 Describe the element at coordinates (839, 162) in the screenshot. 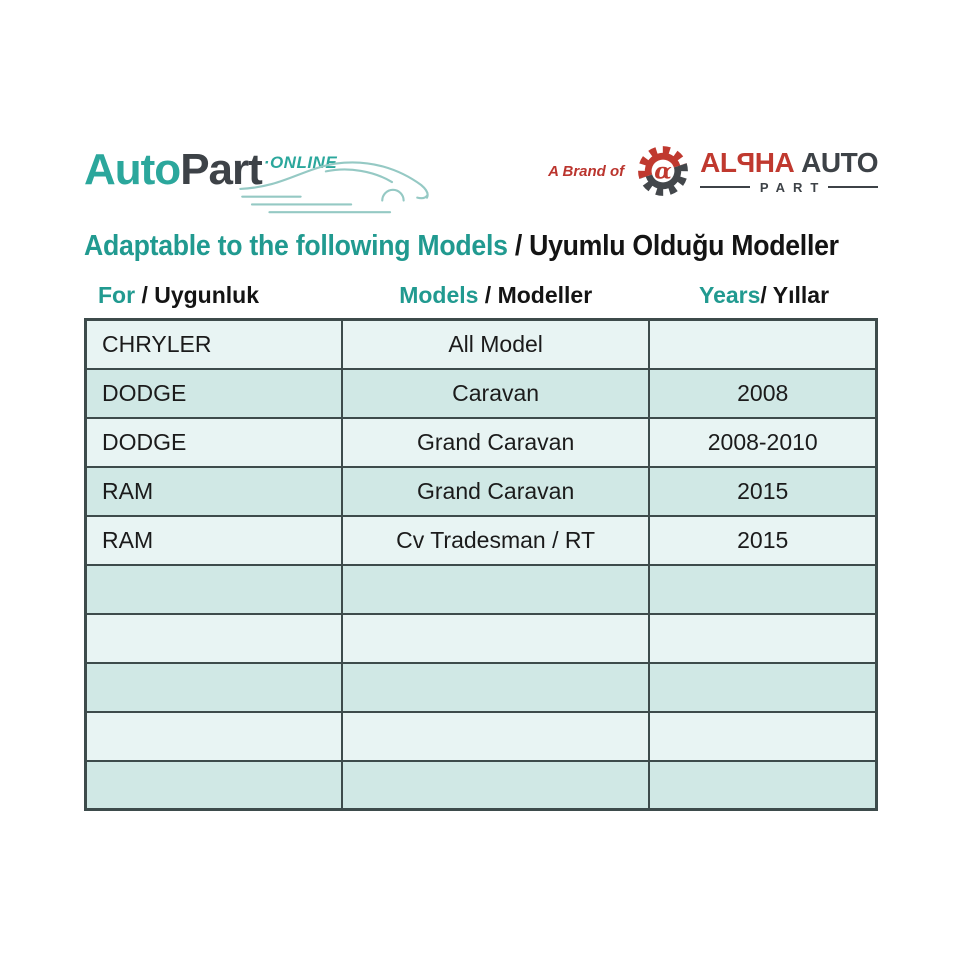

I see `brand-word-auto: AUTO` at that location.